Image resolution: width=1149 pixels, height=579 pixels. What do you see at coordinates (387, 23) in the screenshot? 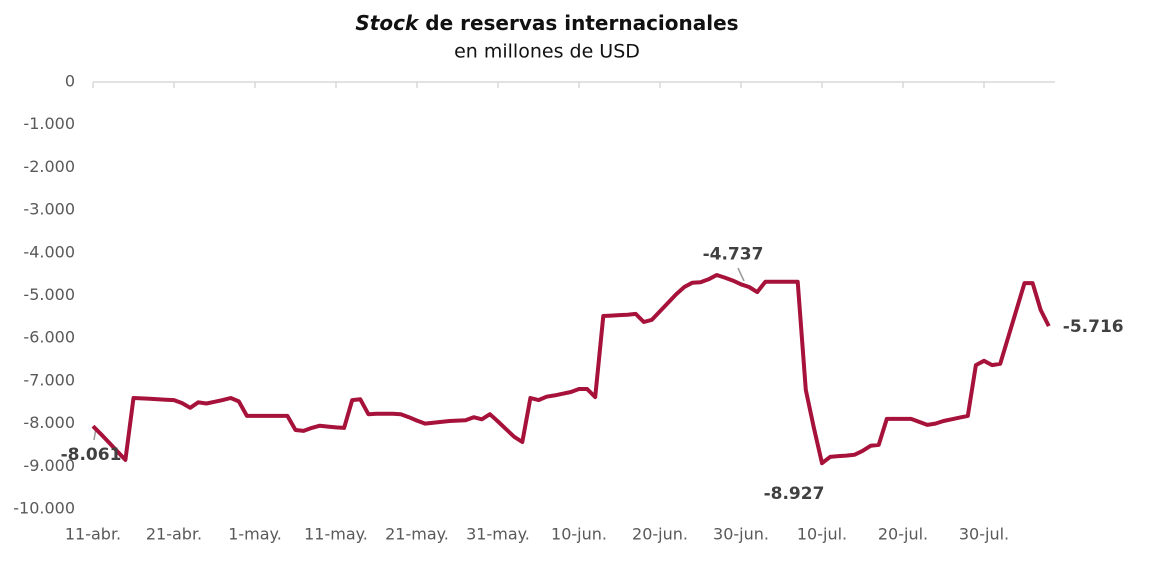
I see `title-italic: Stock` at bounding box center [387, 23].